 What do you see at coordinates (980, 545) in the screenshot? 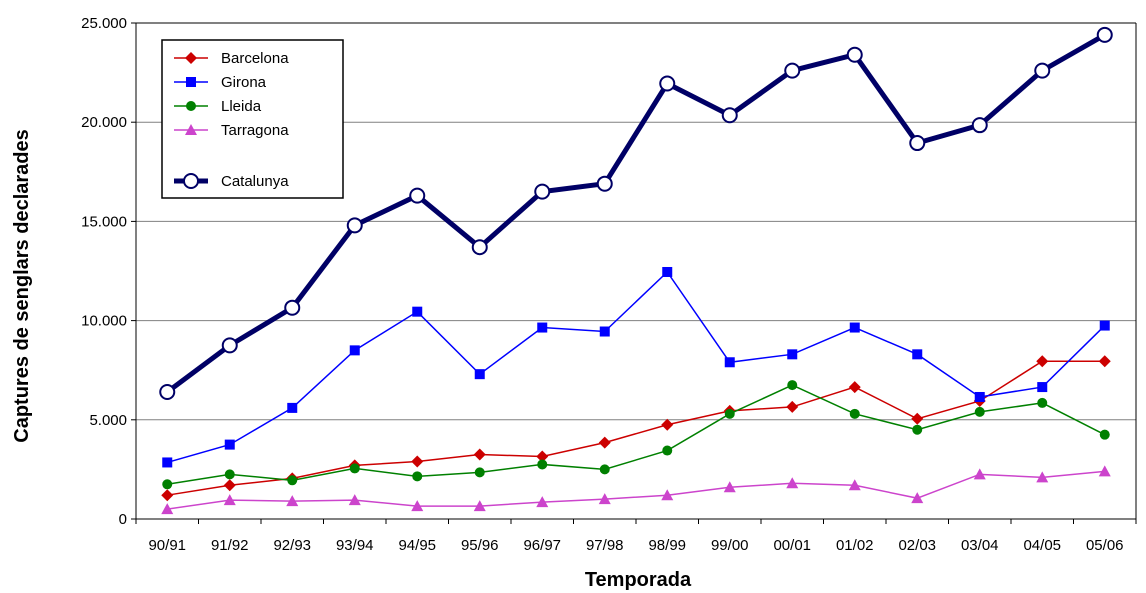
I see `x-tick-label: 03/04` at bounding box center [980, 545].